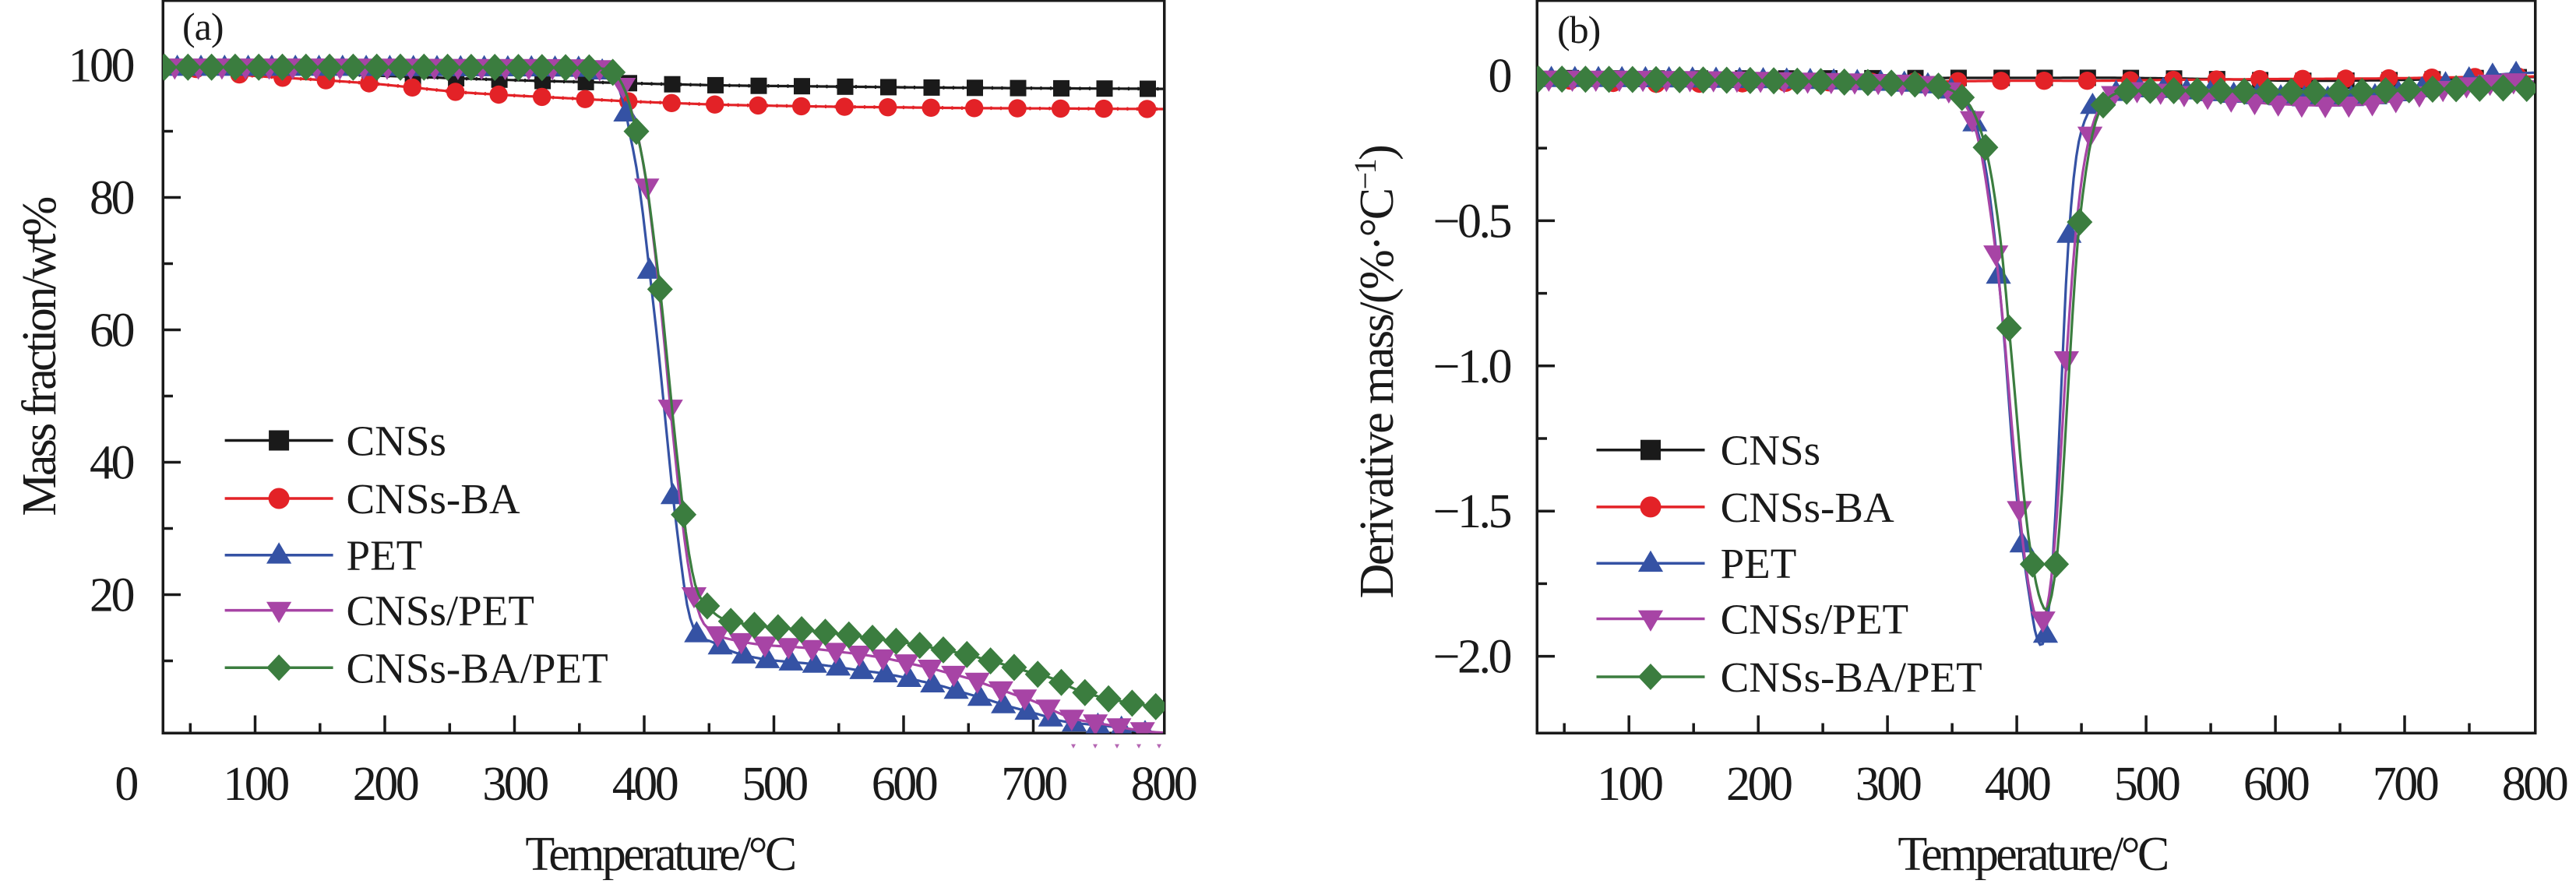 The height and width of the screenshot is (884, 2576). What do you see at coordinates (112, 595) in the screenshot?
I see `svg-text: 20` at bounding box center [112, 595].